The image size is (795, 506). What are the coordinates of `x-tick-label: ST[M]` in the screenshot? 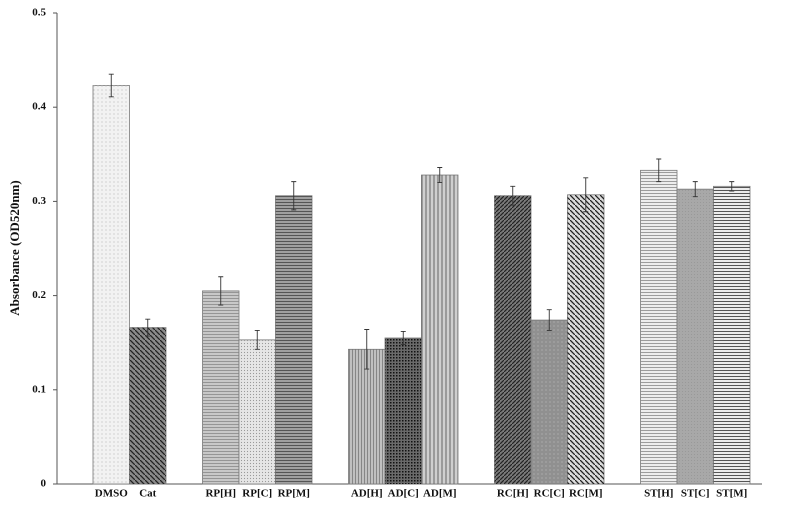 It's located at (731, 494).